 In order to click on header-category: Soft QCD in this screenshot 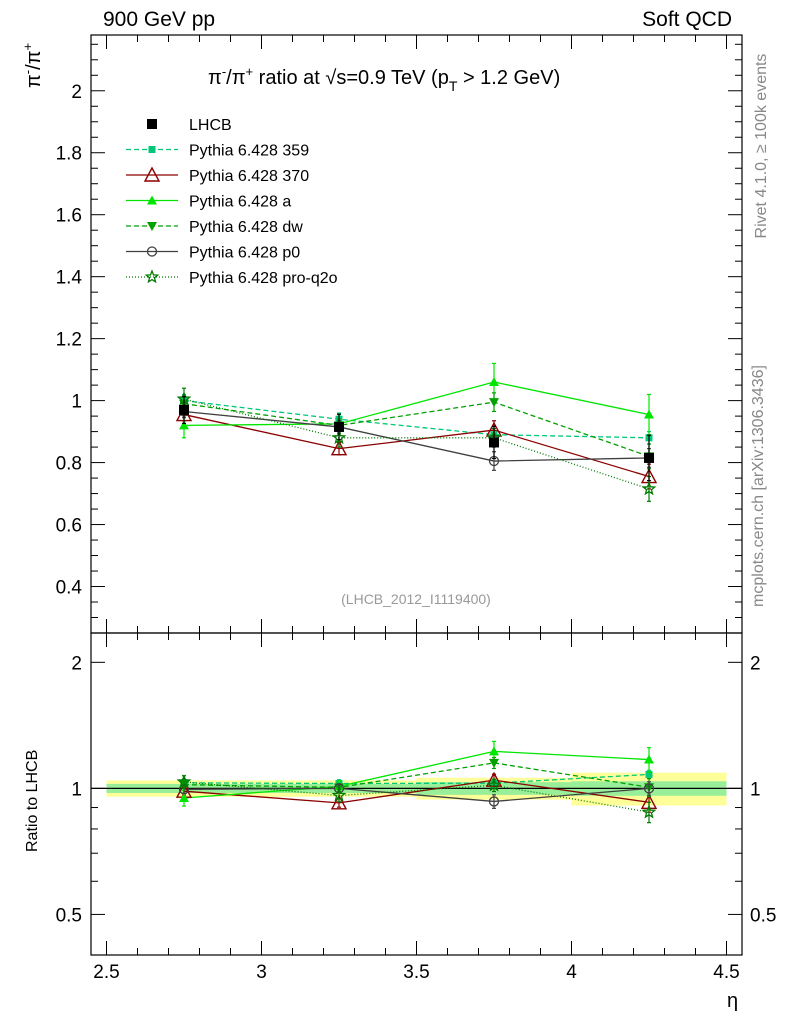, I will do `click(687, 19)`.